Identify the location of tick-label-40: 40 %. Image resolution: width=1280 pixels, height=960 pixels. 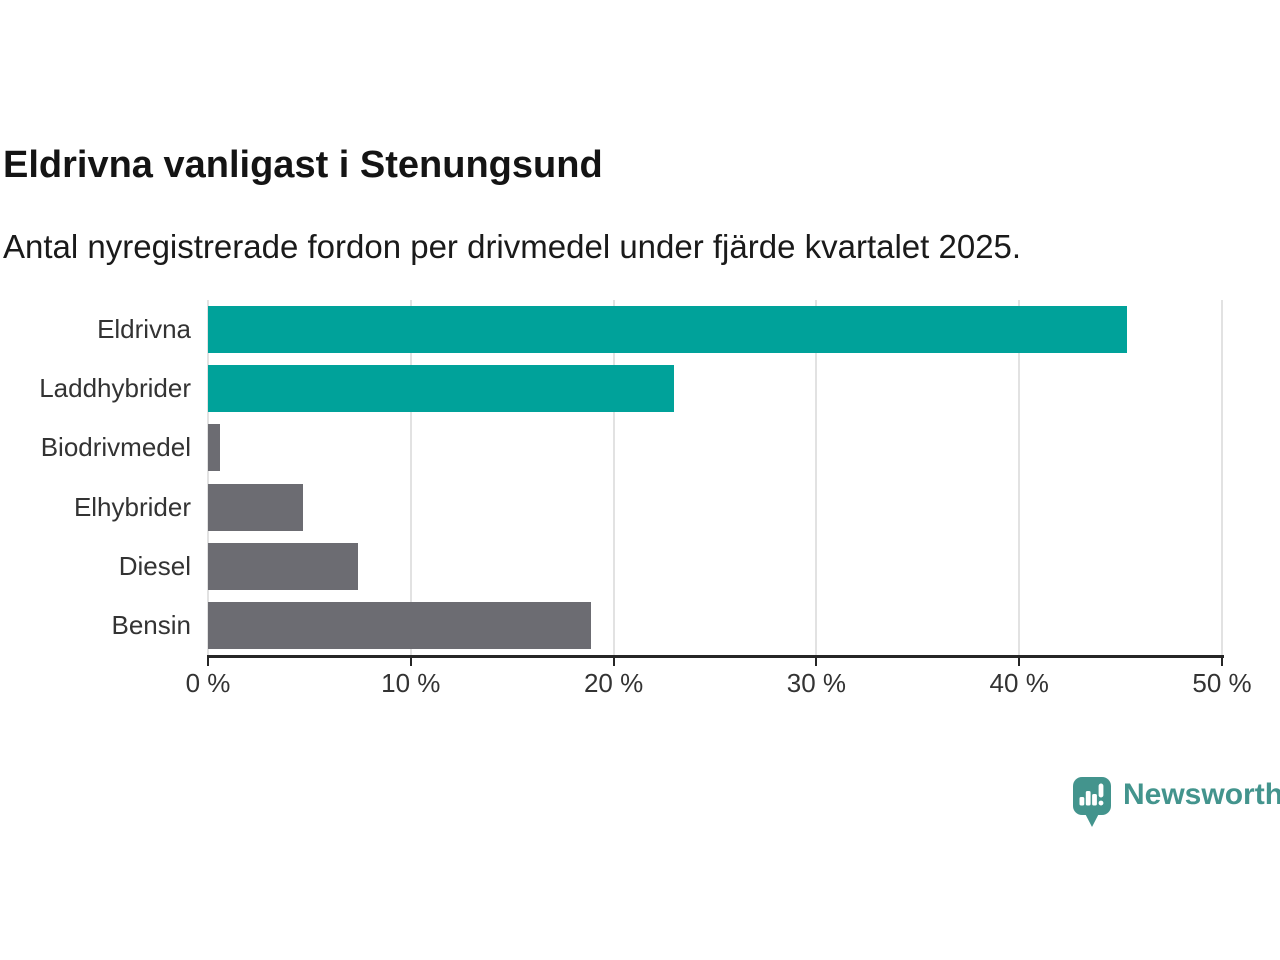
(1019, 683).